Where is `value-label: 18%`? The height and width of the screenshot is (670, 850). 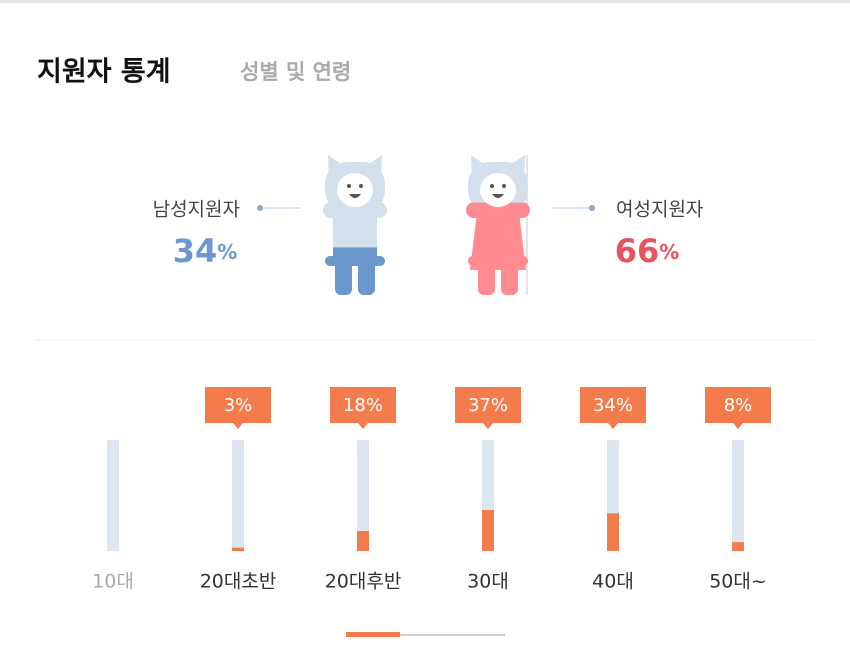 value-label: 18% is located at coordinates (363, 405).